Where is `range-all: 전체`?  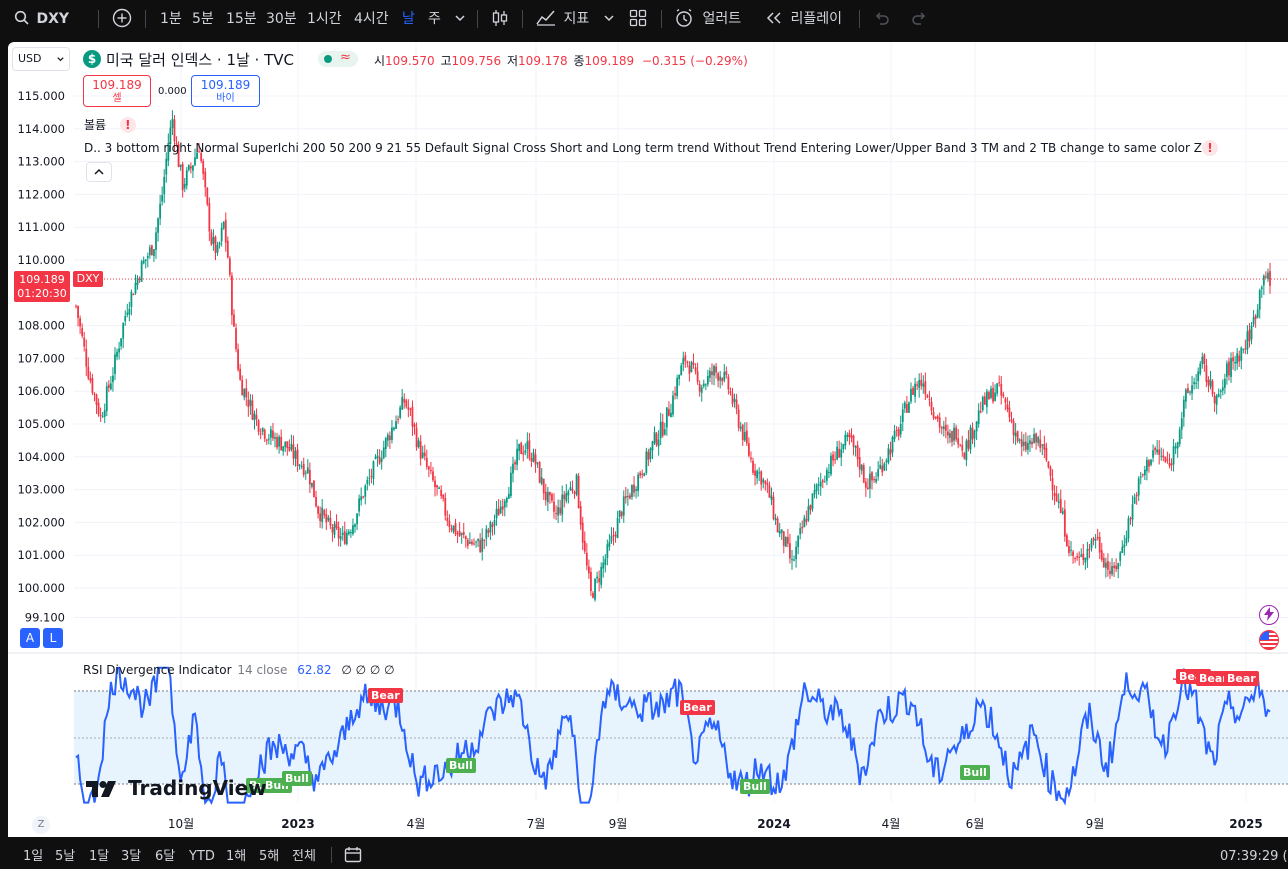
range-all: 전체 is located at coordinates (304, 856).